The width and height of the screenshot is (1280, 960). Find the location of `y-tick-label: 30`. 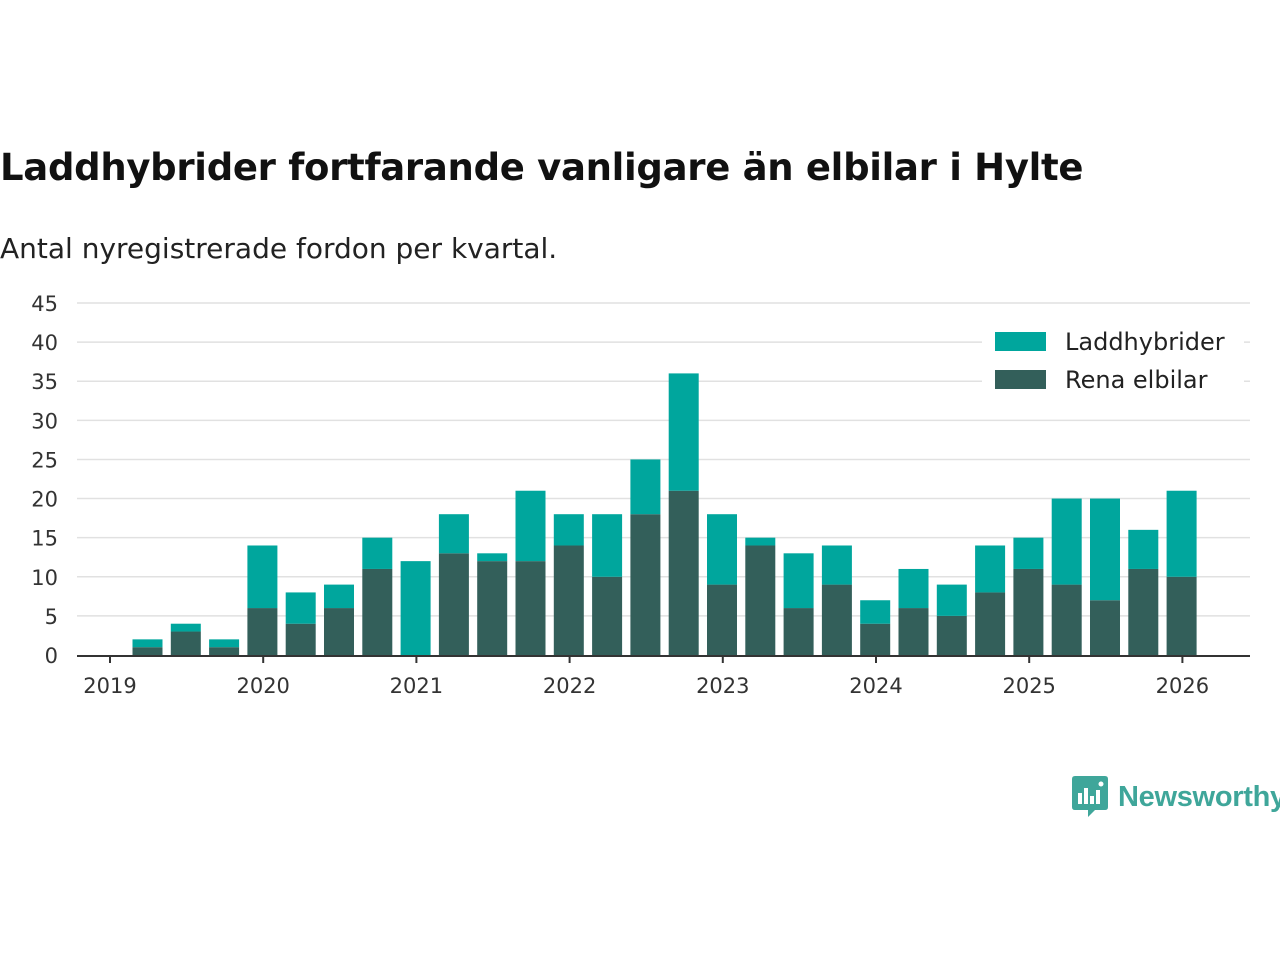

y-tick-label: 30 is located at coordinates (44, 421).